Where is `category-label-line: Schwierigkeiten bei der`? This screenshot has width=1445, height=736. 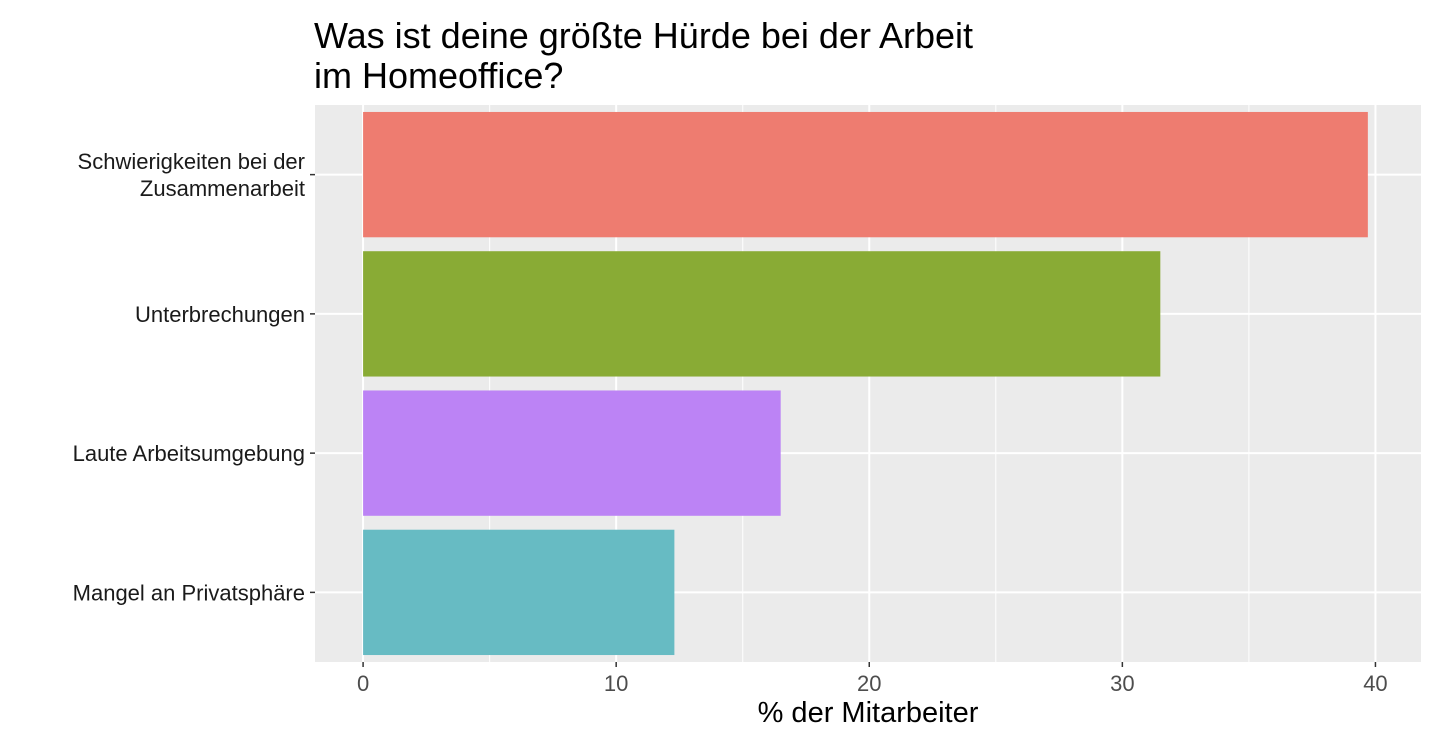 category-label-line: Schwierigkeiten bei der is located at coordinates (191, 161).